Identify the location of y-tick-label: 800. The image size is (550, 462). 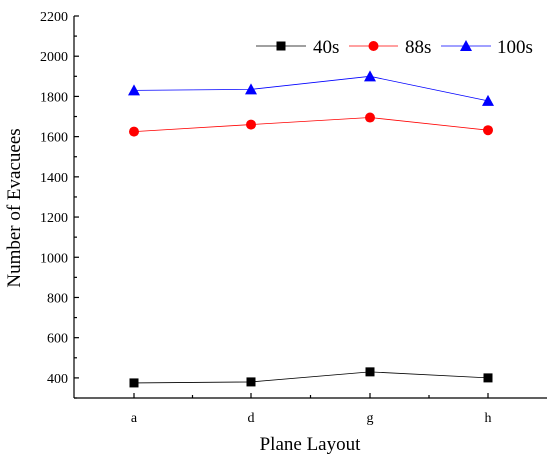
(57, 298).